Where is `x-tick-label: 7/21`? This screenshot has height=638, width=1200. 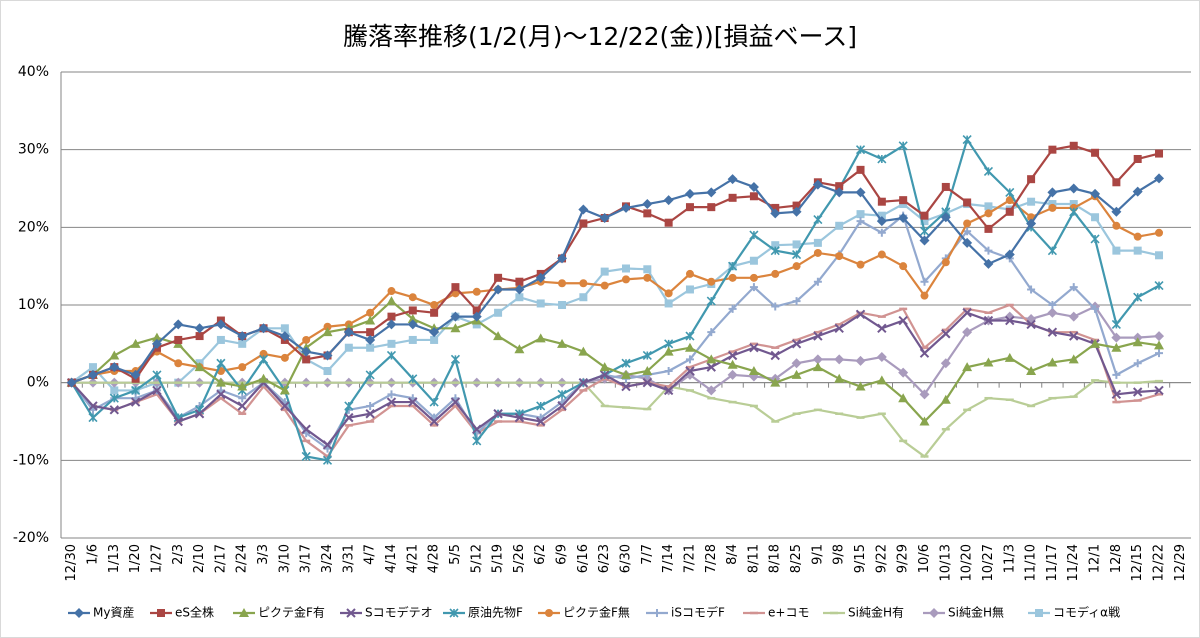
x-tick-label: 7/21 is located at coordinates (689, 558).